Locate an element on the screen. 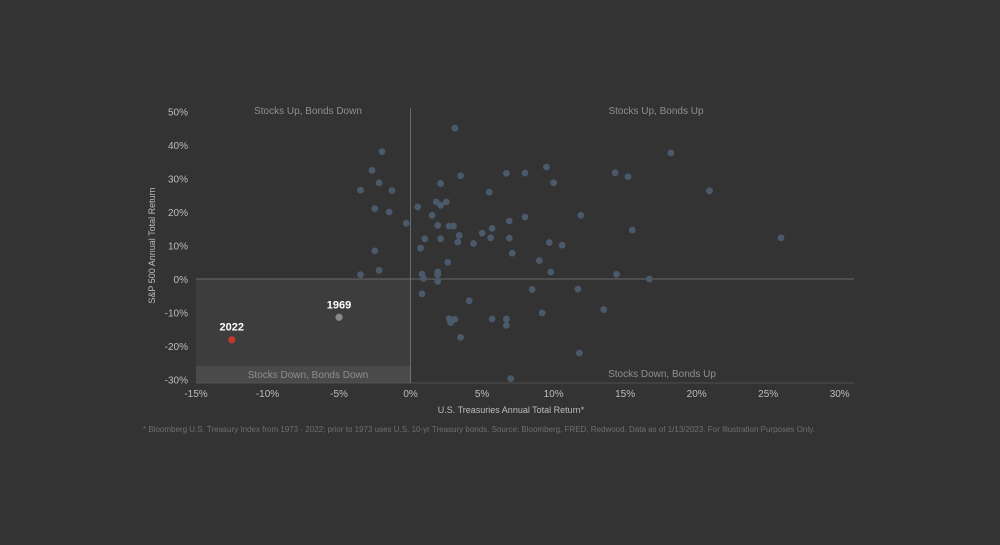  highlight-label-2022: 2022 is located at coordinates (232, 328).